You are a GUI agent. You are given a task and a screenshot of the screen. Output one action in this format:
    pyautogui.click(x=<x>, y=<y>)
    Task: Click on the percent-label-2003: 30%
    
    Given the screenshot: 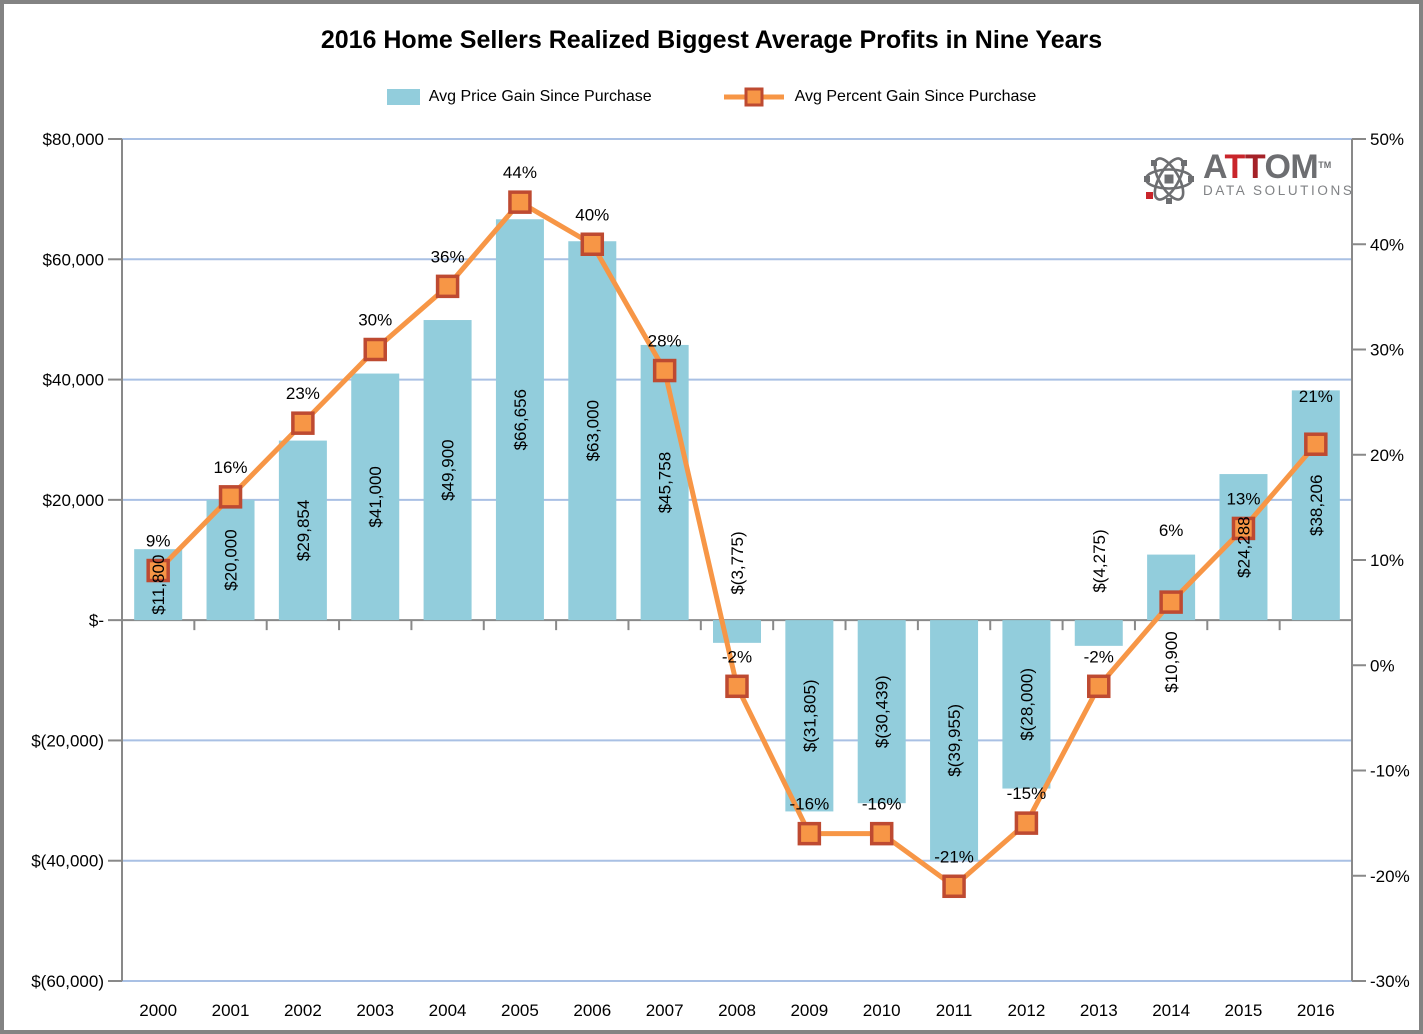 What is the action you would take?
    pyautogui.click(x=375, y=320)
    